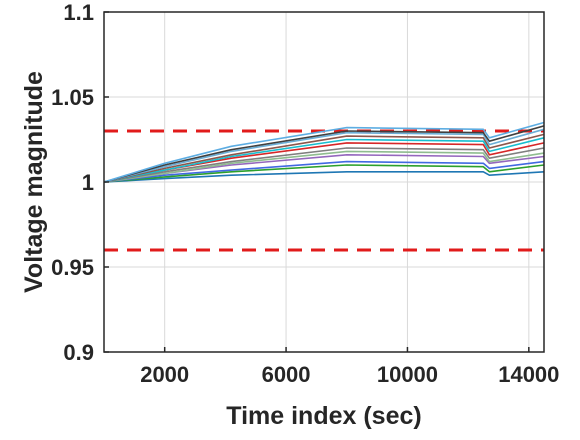 The image size is (580, 440). I want to click on y-tick-label: 0.9, so click(78, 352).